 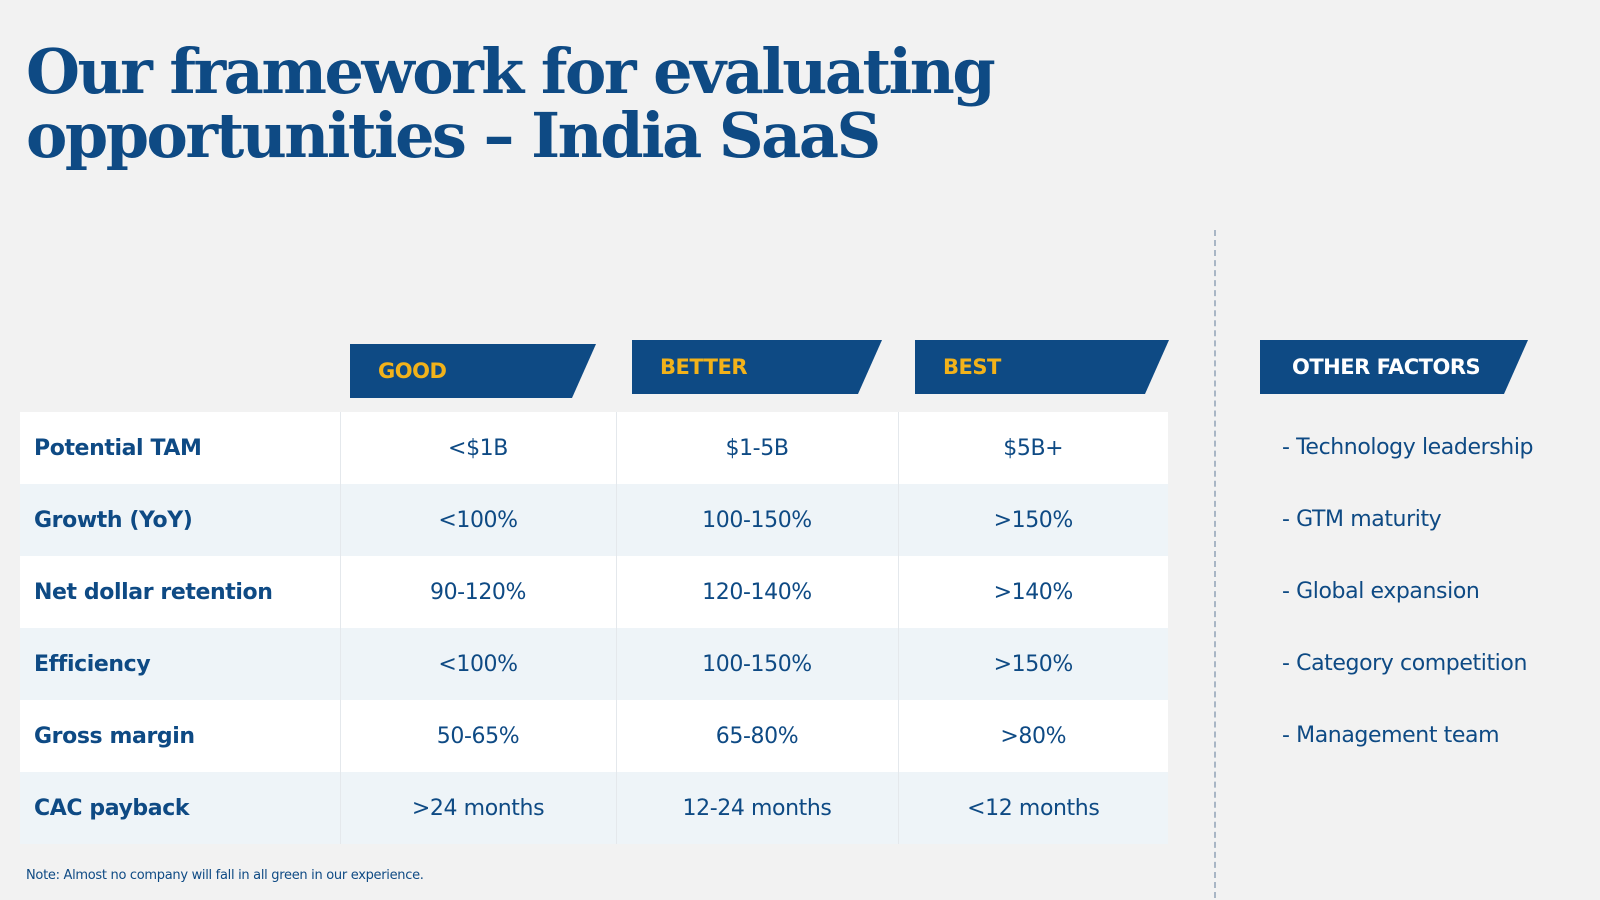 I want to click on tier-header-best: BEST, so click(x=1042, y=367).